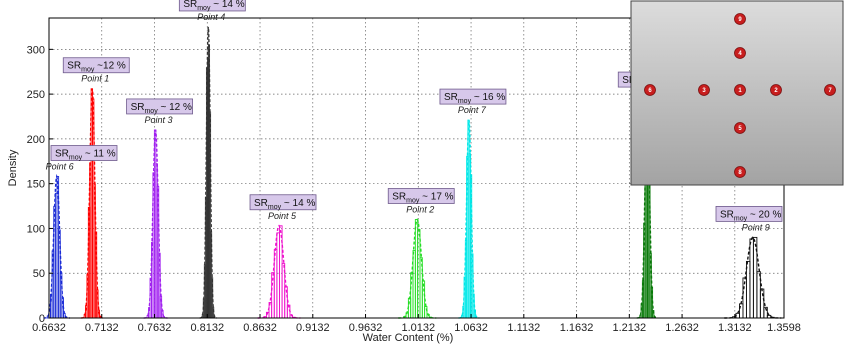  What do you see at coordinates (436, 196) in the screenshot?
I see `sr-value: ~ 17 %` at bounding box center [436, 196].